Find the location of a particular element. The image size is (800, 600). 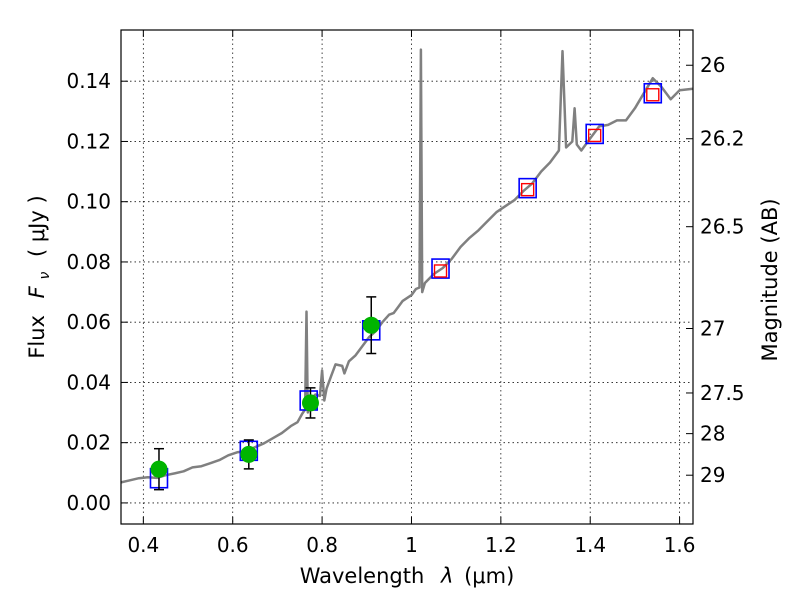

x-axis-label: Wavelength λ (μm) is located at coordinates (407, 576).